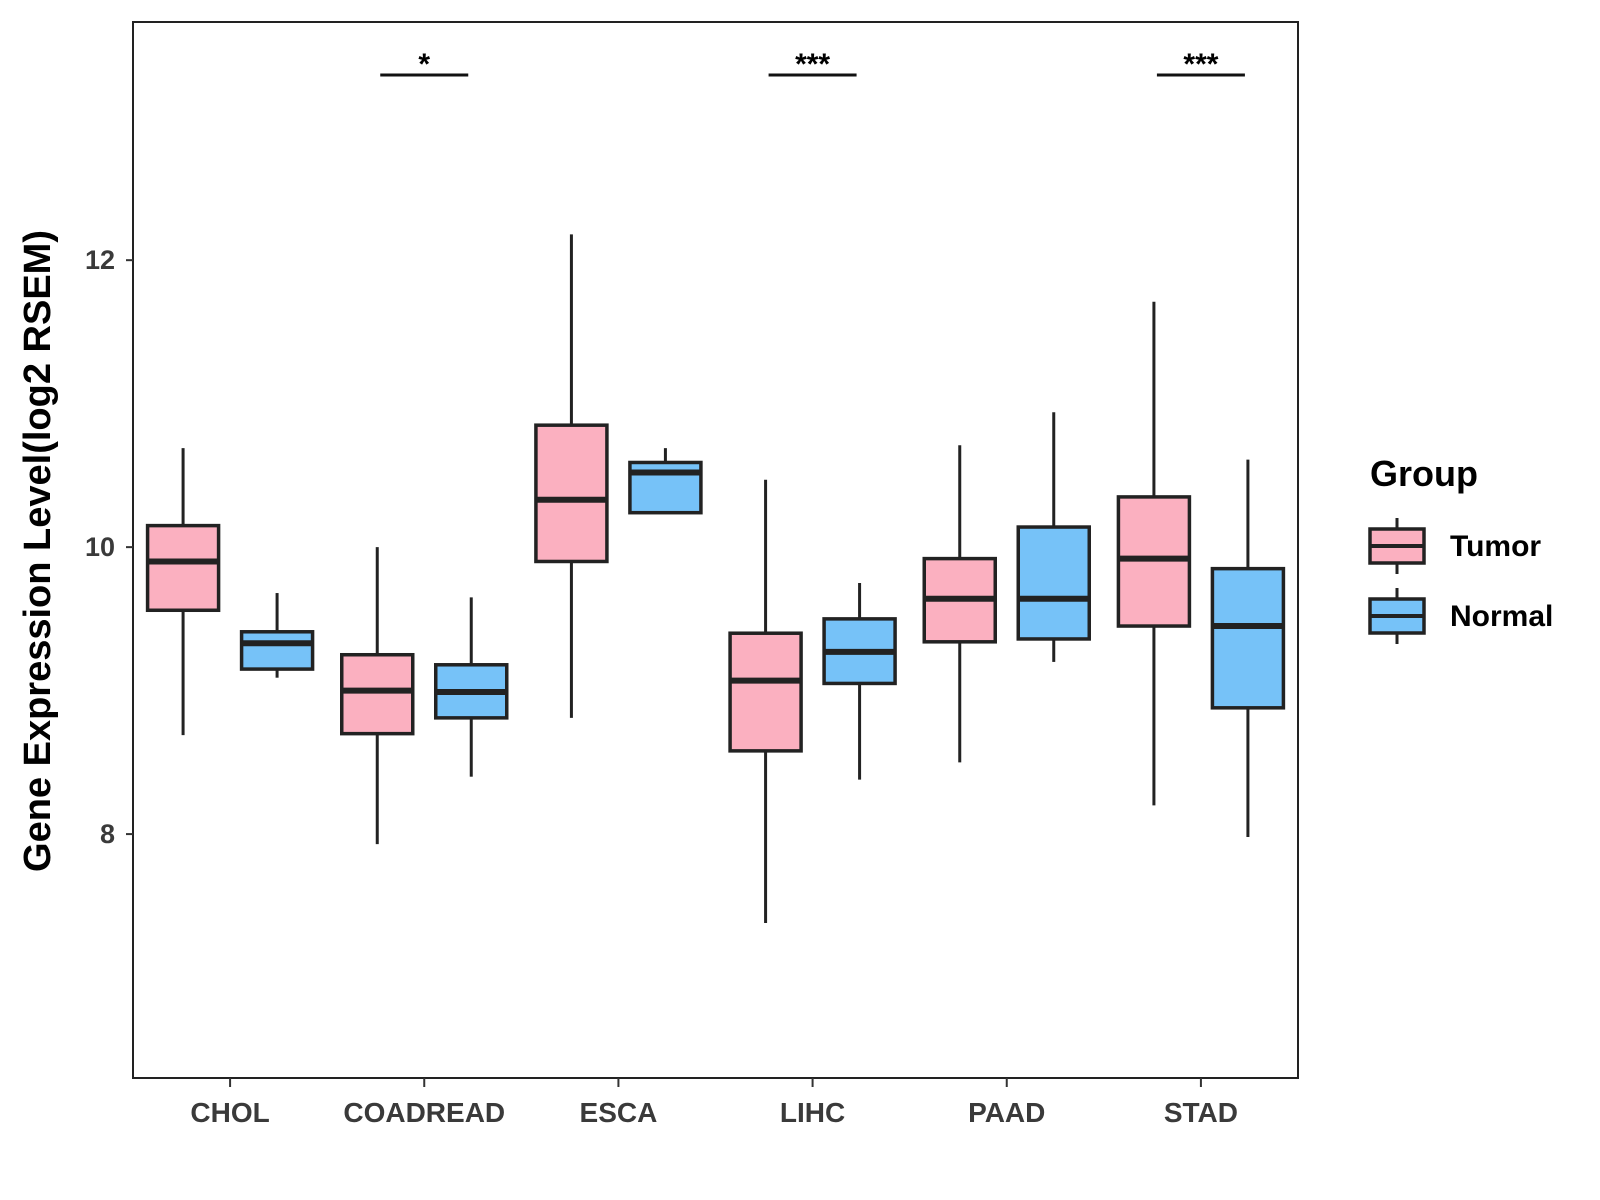  I want to click on y-axis-title: Gene Expression Level(log2 RSEM), so click(38, 551).